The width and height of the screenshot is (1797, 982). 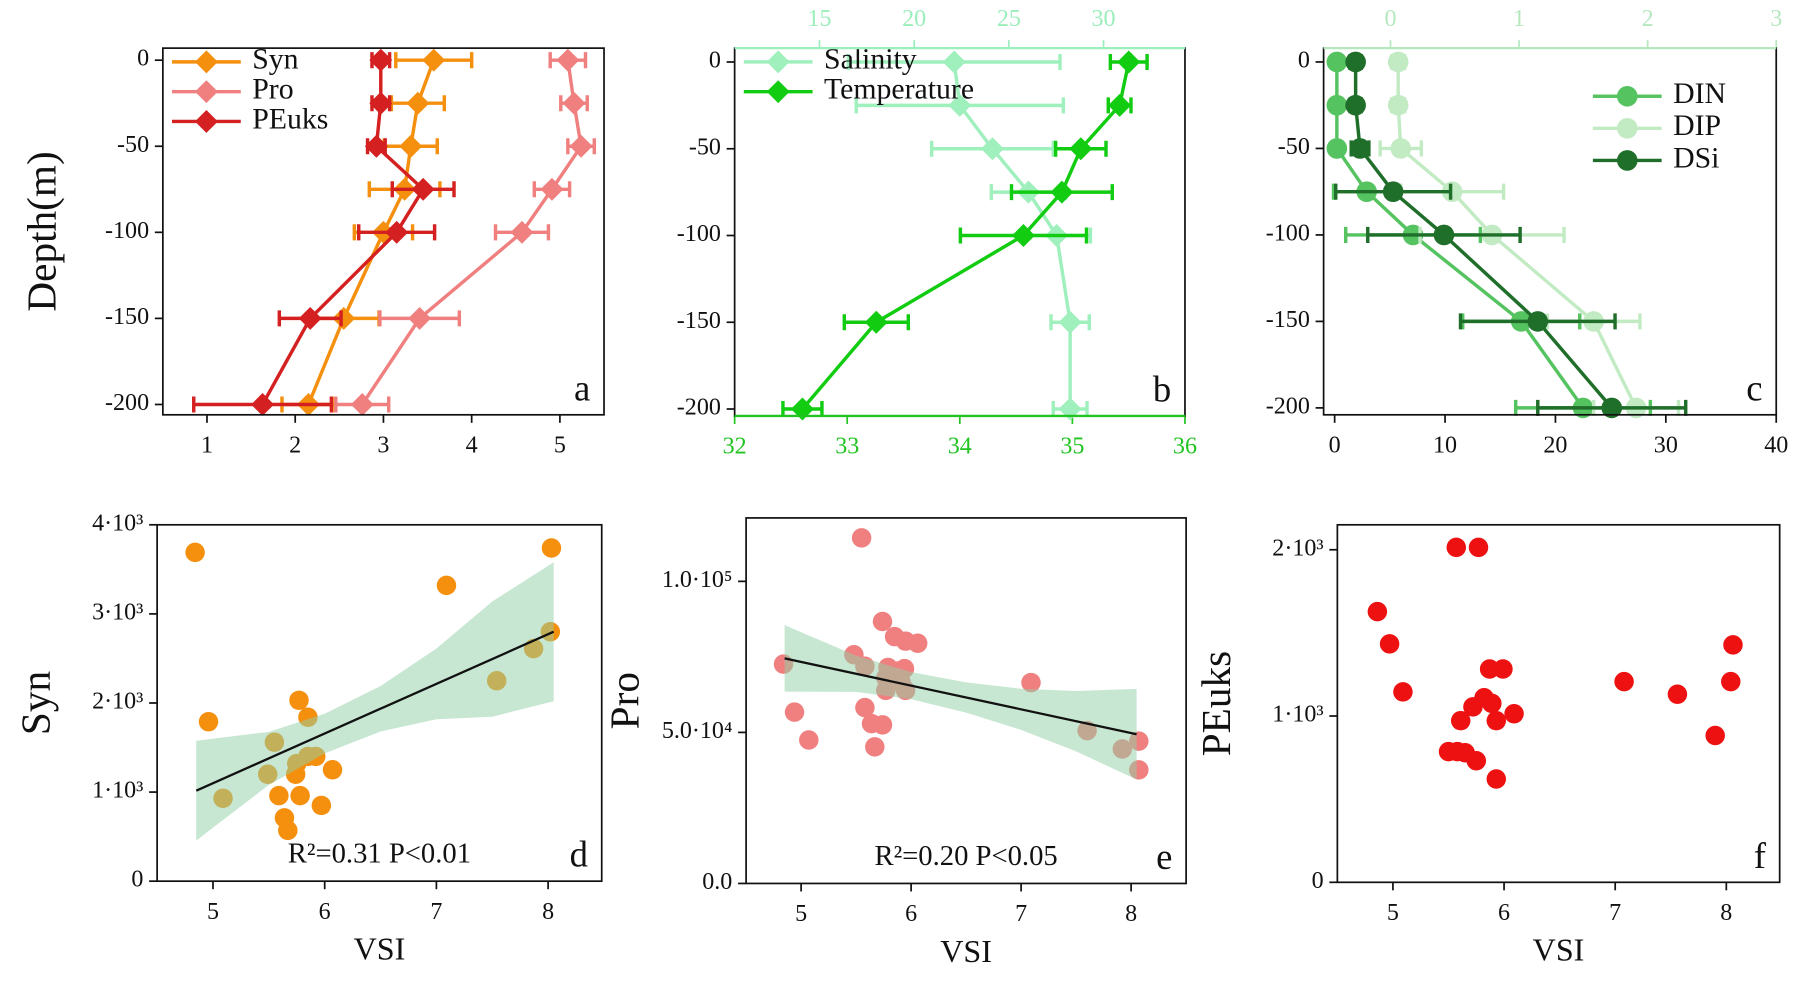 I want to click on panel-label: c, so click(x=1754, y=387).